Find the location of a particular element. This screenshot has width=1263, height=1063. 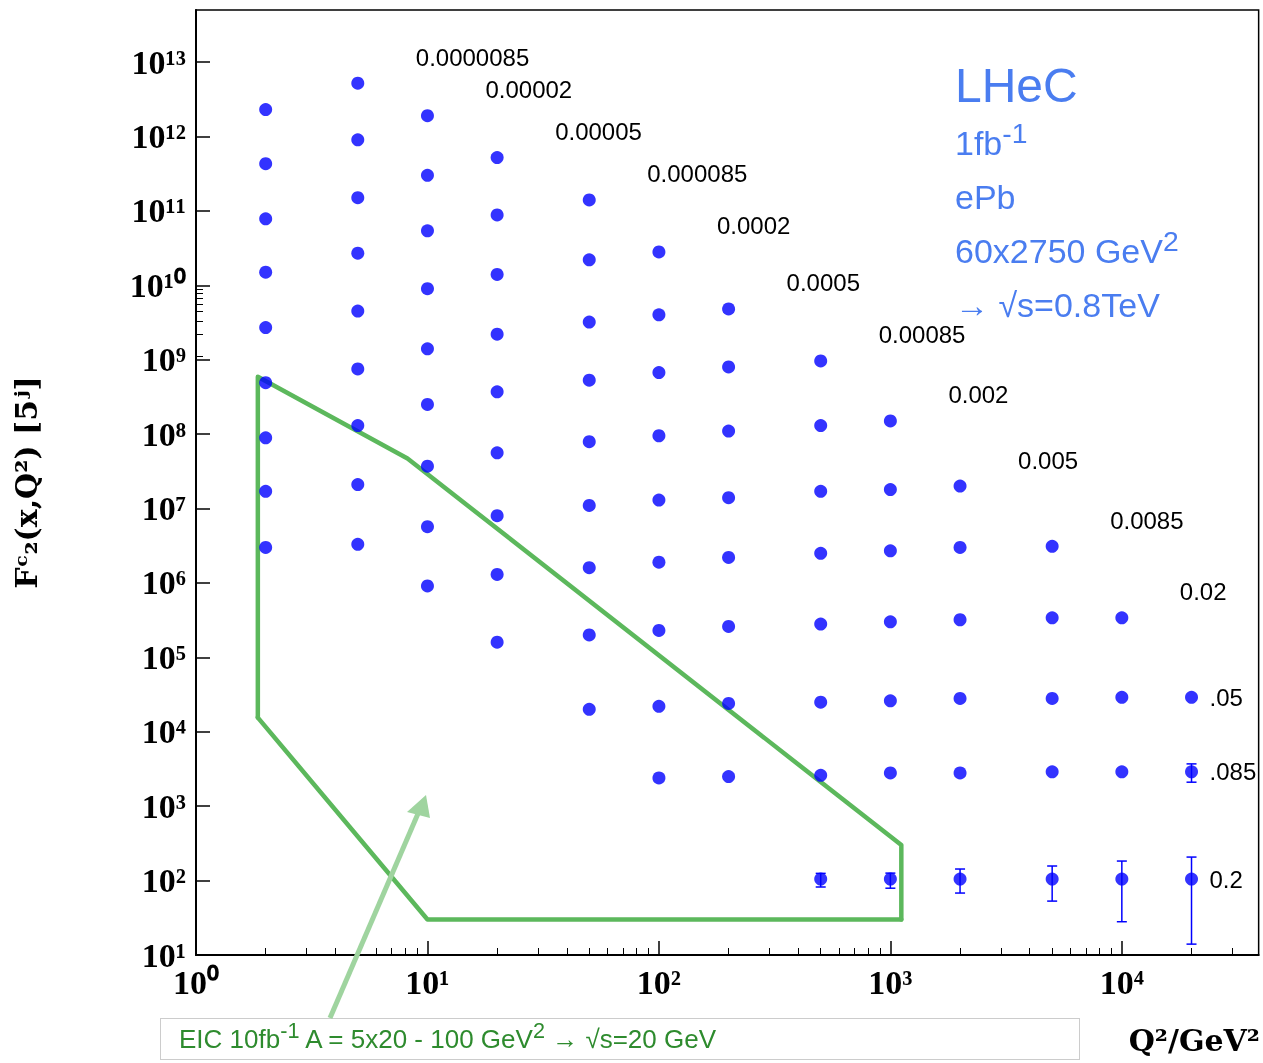

annotation: 1fb$^{-1}$ is located at coordinates (992, 140).